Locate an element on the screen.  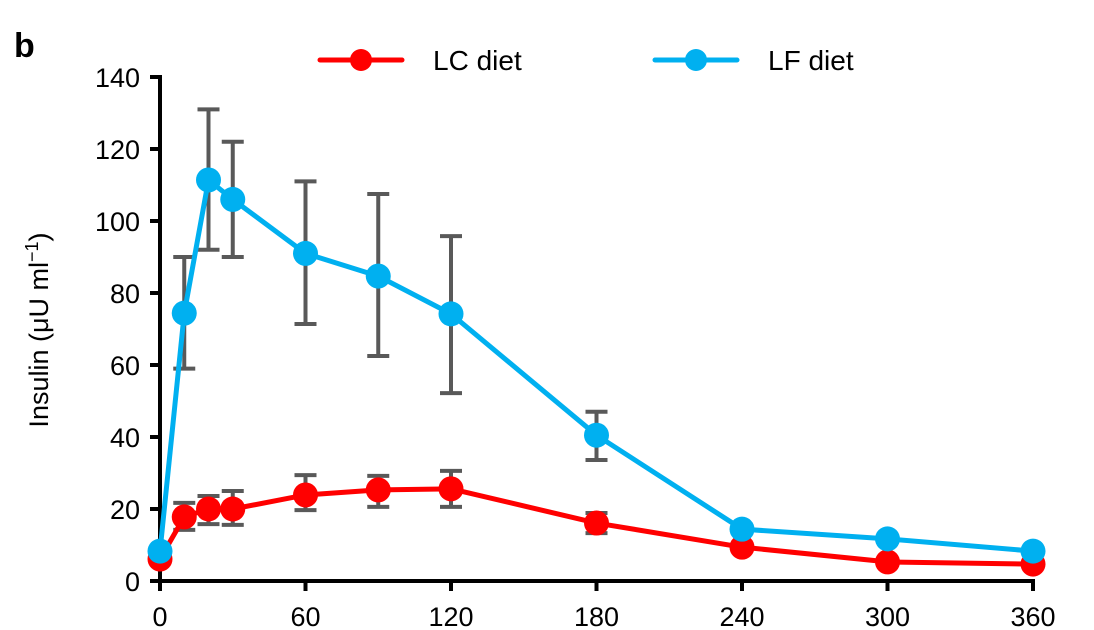
y-axis-title-text: Insulin (μU ml−1) is located at coordinates (38, 329).